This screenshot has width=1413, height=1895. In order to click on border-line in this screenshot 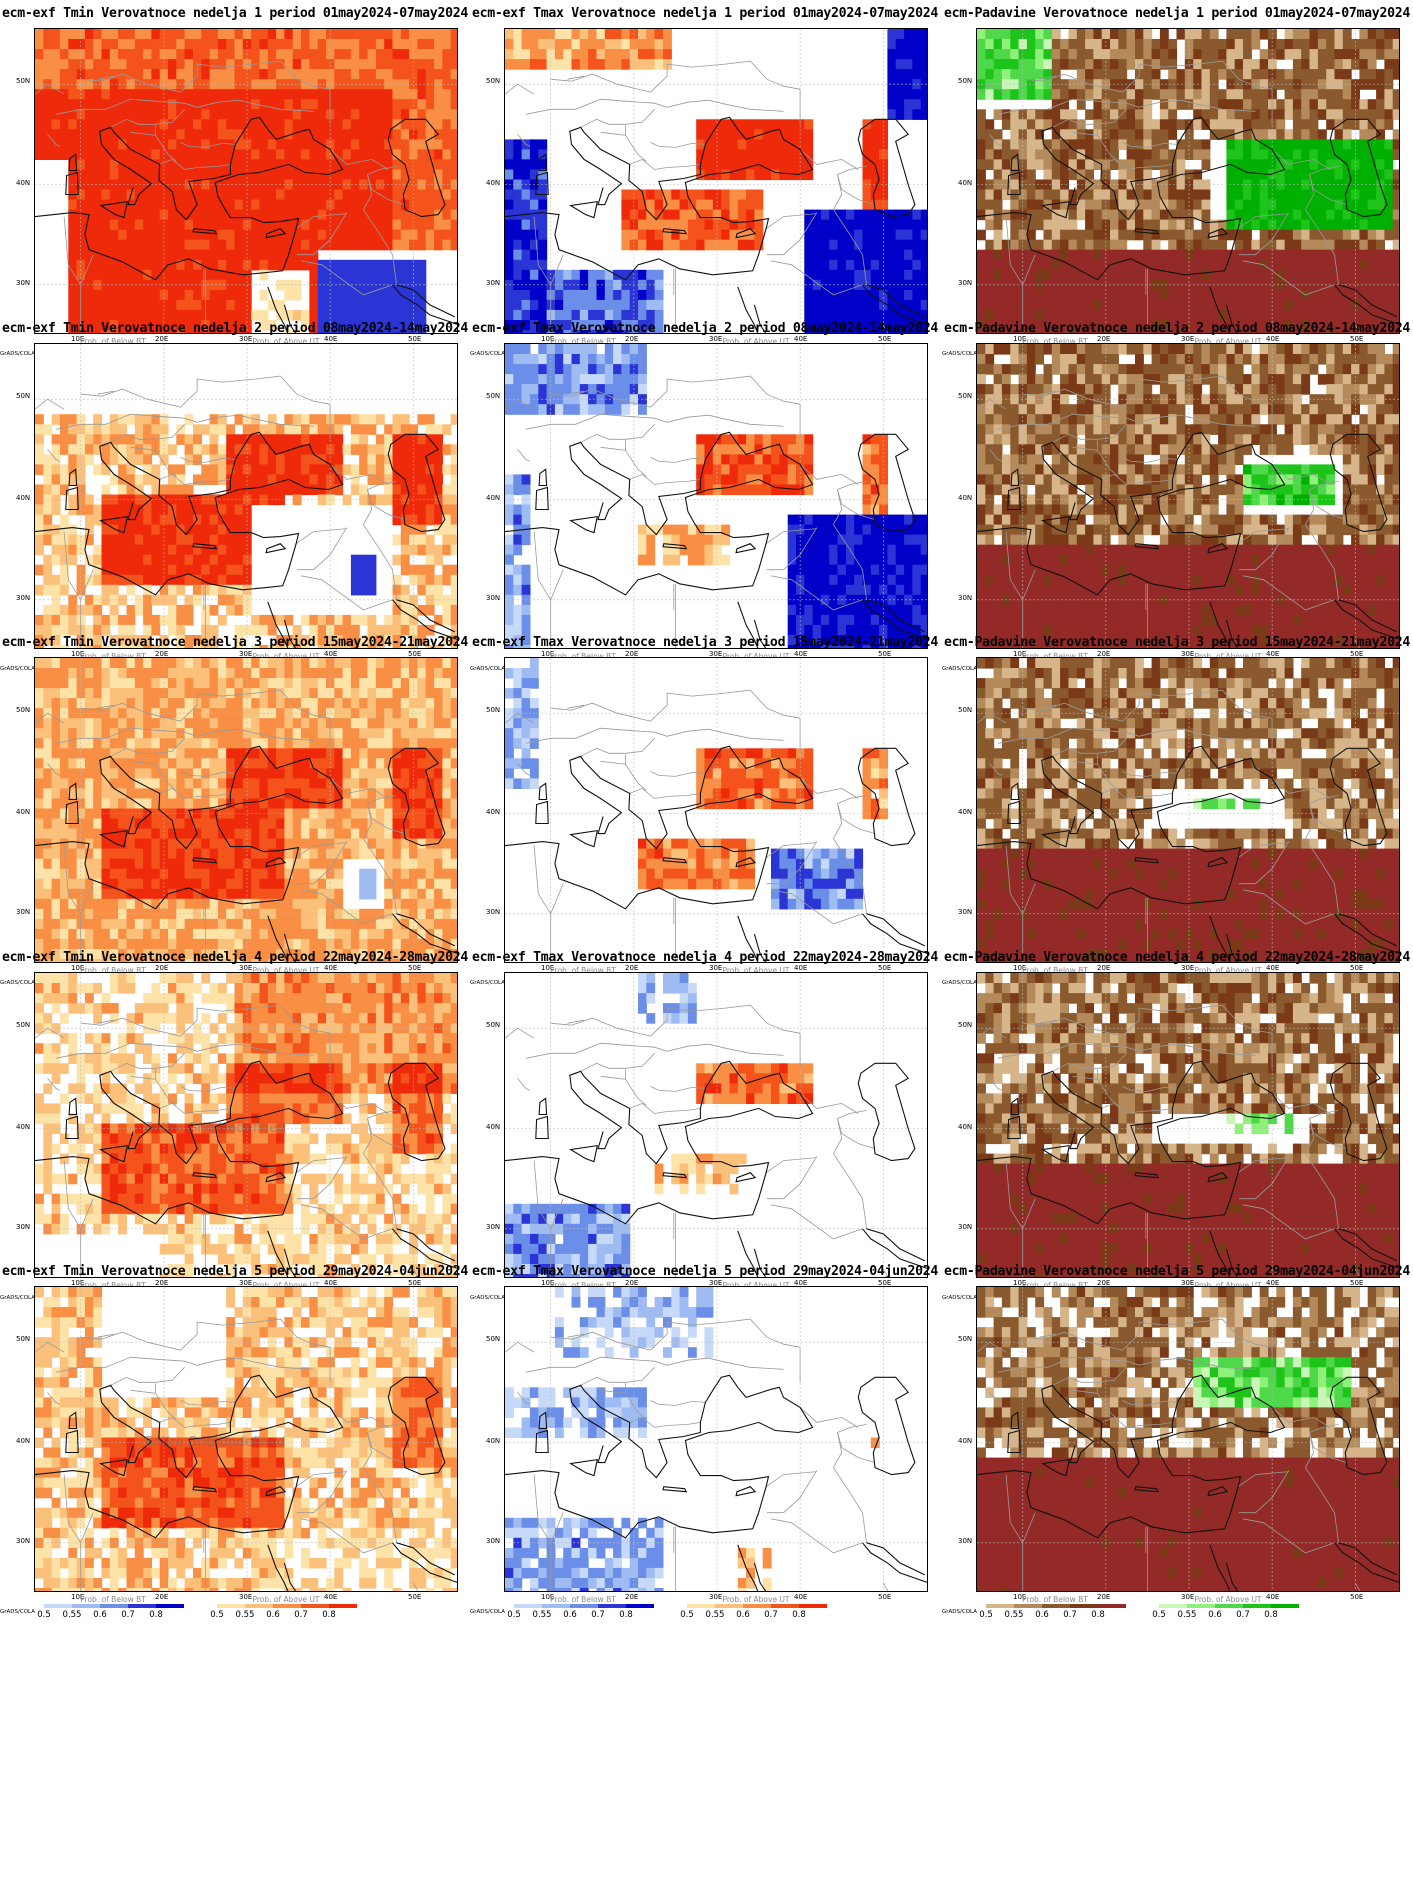, I will do `click(1328, 189)`.